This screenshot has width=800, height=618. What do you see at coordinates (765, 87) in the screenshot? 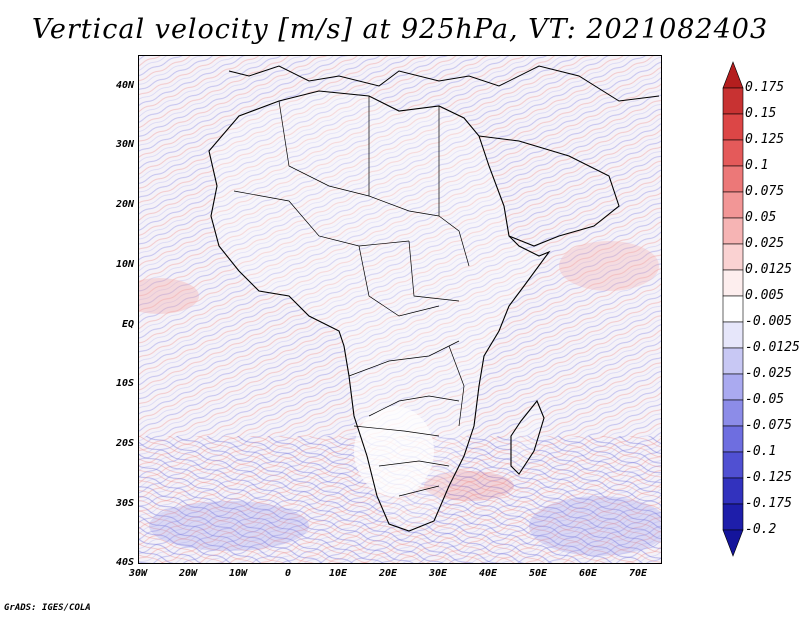
I see `colorbar-label: 0.175` at bounding box center [765, 87].